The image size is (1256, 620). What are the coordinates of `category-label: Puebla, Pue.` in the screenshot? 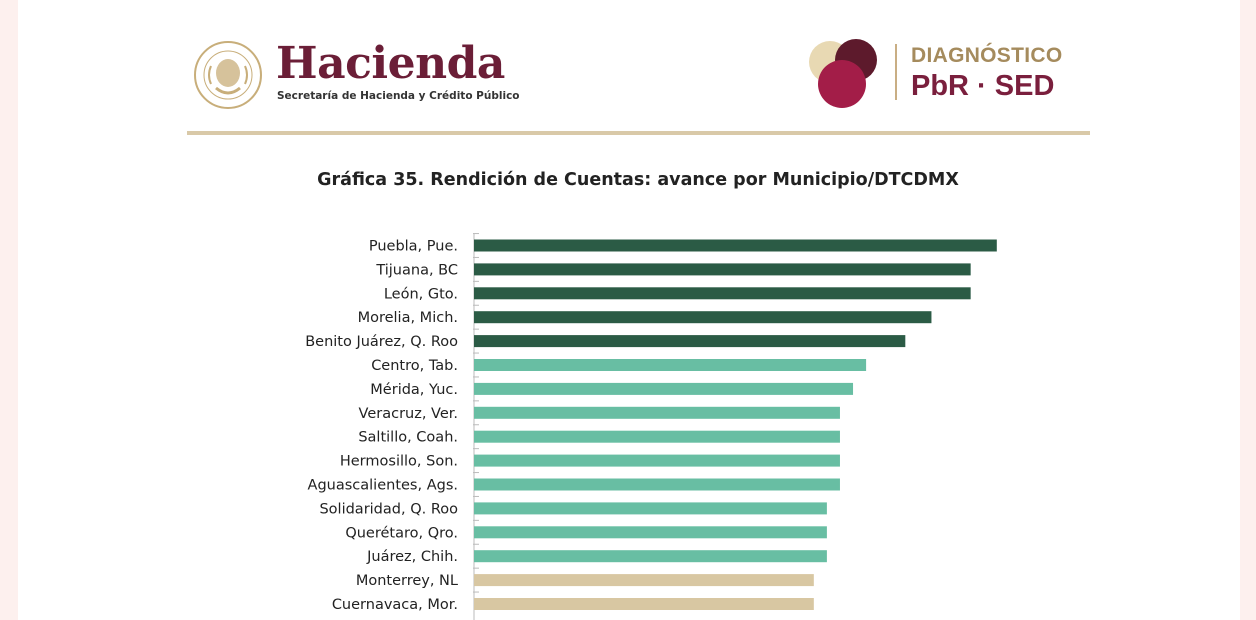 It's located at (413, 247).